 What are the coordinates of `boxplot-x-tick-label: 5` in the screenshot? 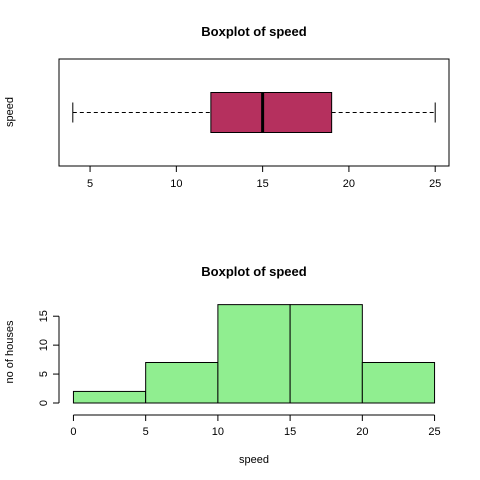 It's located at (90, 184).